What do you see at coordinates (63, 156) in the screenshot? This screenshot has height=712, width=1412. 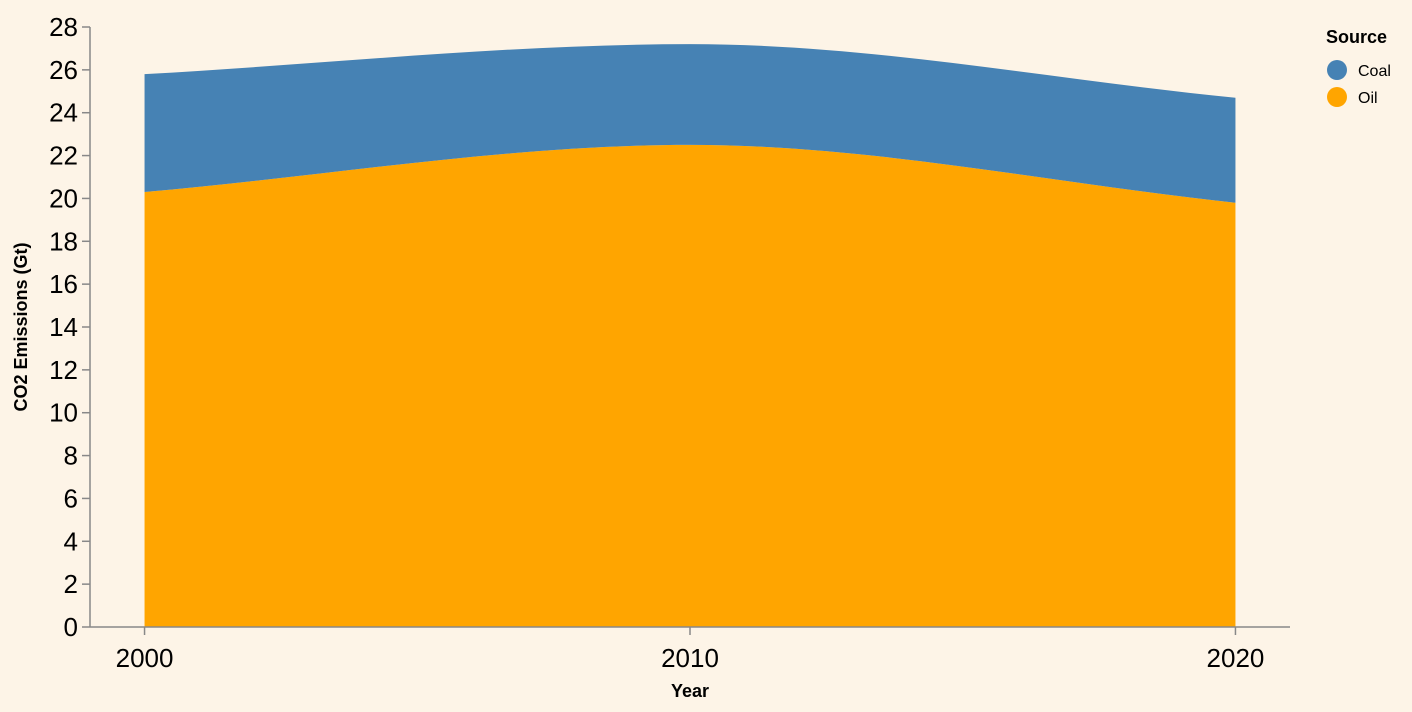 I see `y-tick-label: 22` at bounding box center [63, 156].